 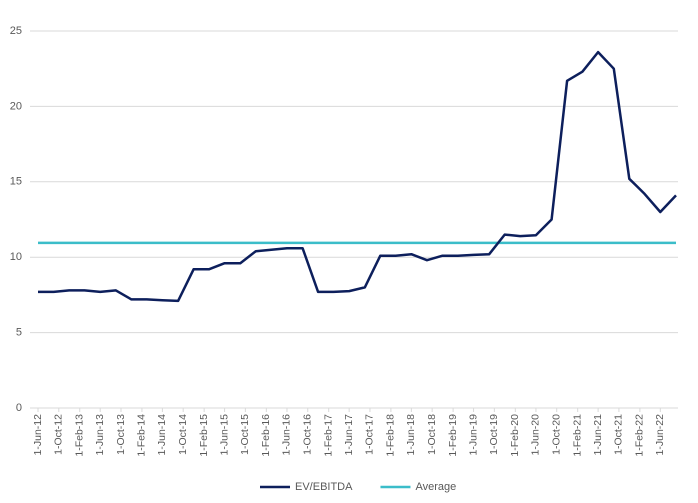 I want to click on x-tick-label: 1-Oct-19, so click(x=494, y=434).